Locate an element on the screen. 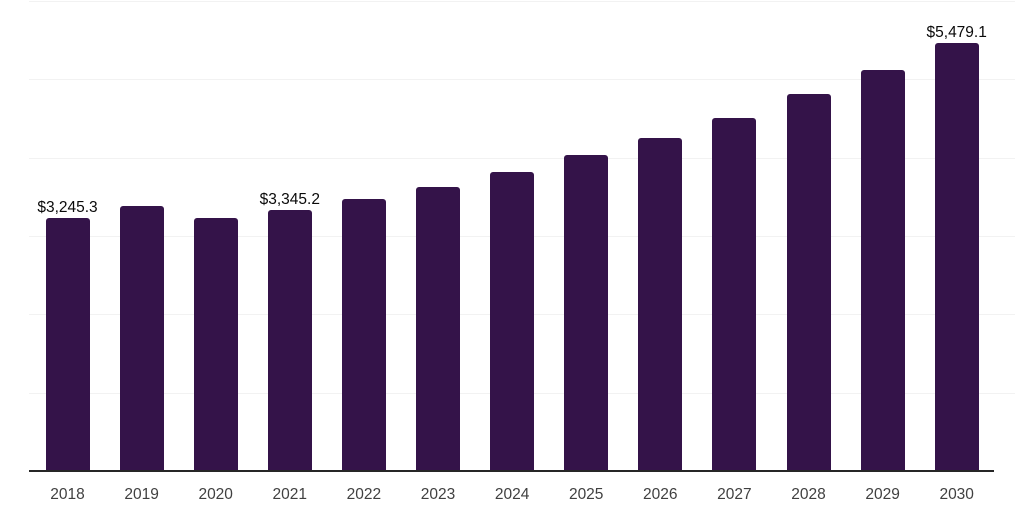  x-tick-label-2021: 2021 is located at coordinates (290, 494).